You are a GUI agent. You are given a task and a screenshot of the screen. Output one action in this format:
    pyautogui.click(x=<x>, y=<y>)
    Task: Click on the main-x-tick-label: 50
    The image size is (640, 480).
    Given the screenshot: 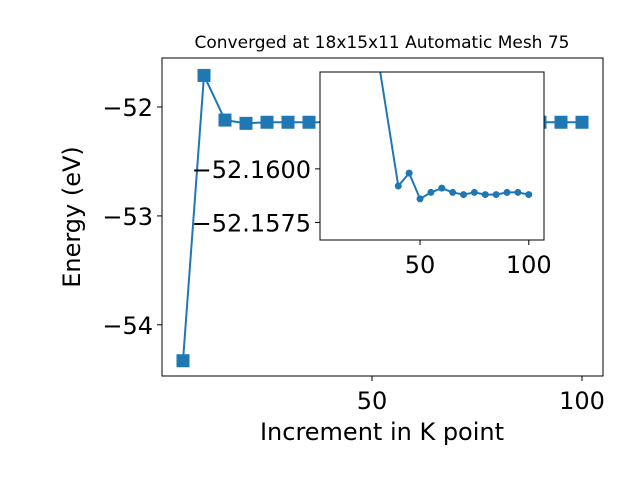 What is the action you would take?
    pyautogui.click(x=372, y=401)
    